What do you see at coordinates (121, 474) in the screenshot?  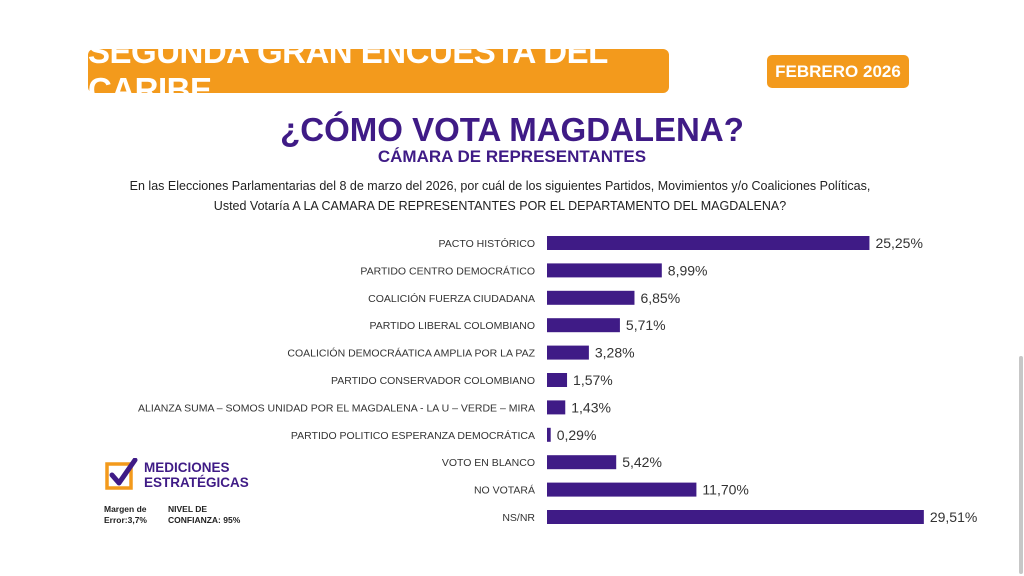 I see `checkmark-logo-icon` at bounding box center [121, 474].